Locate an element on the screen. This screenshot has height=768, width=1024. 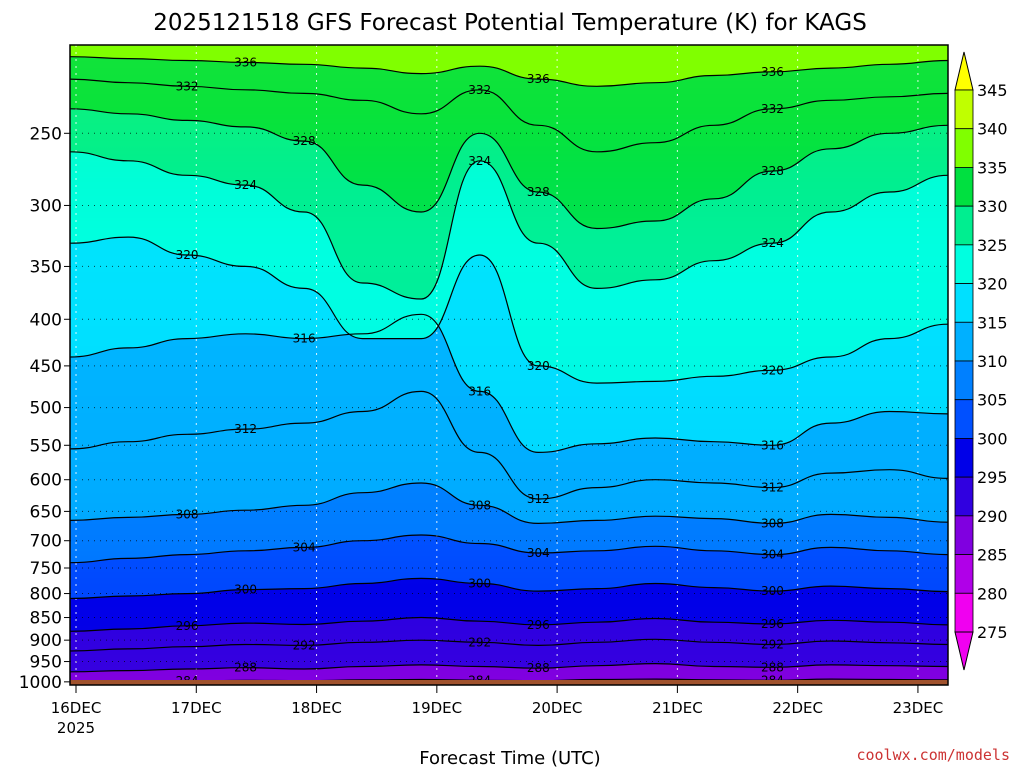
colorbar-label: 305 is located at coordinates (992, 400).